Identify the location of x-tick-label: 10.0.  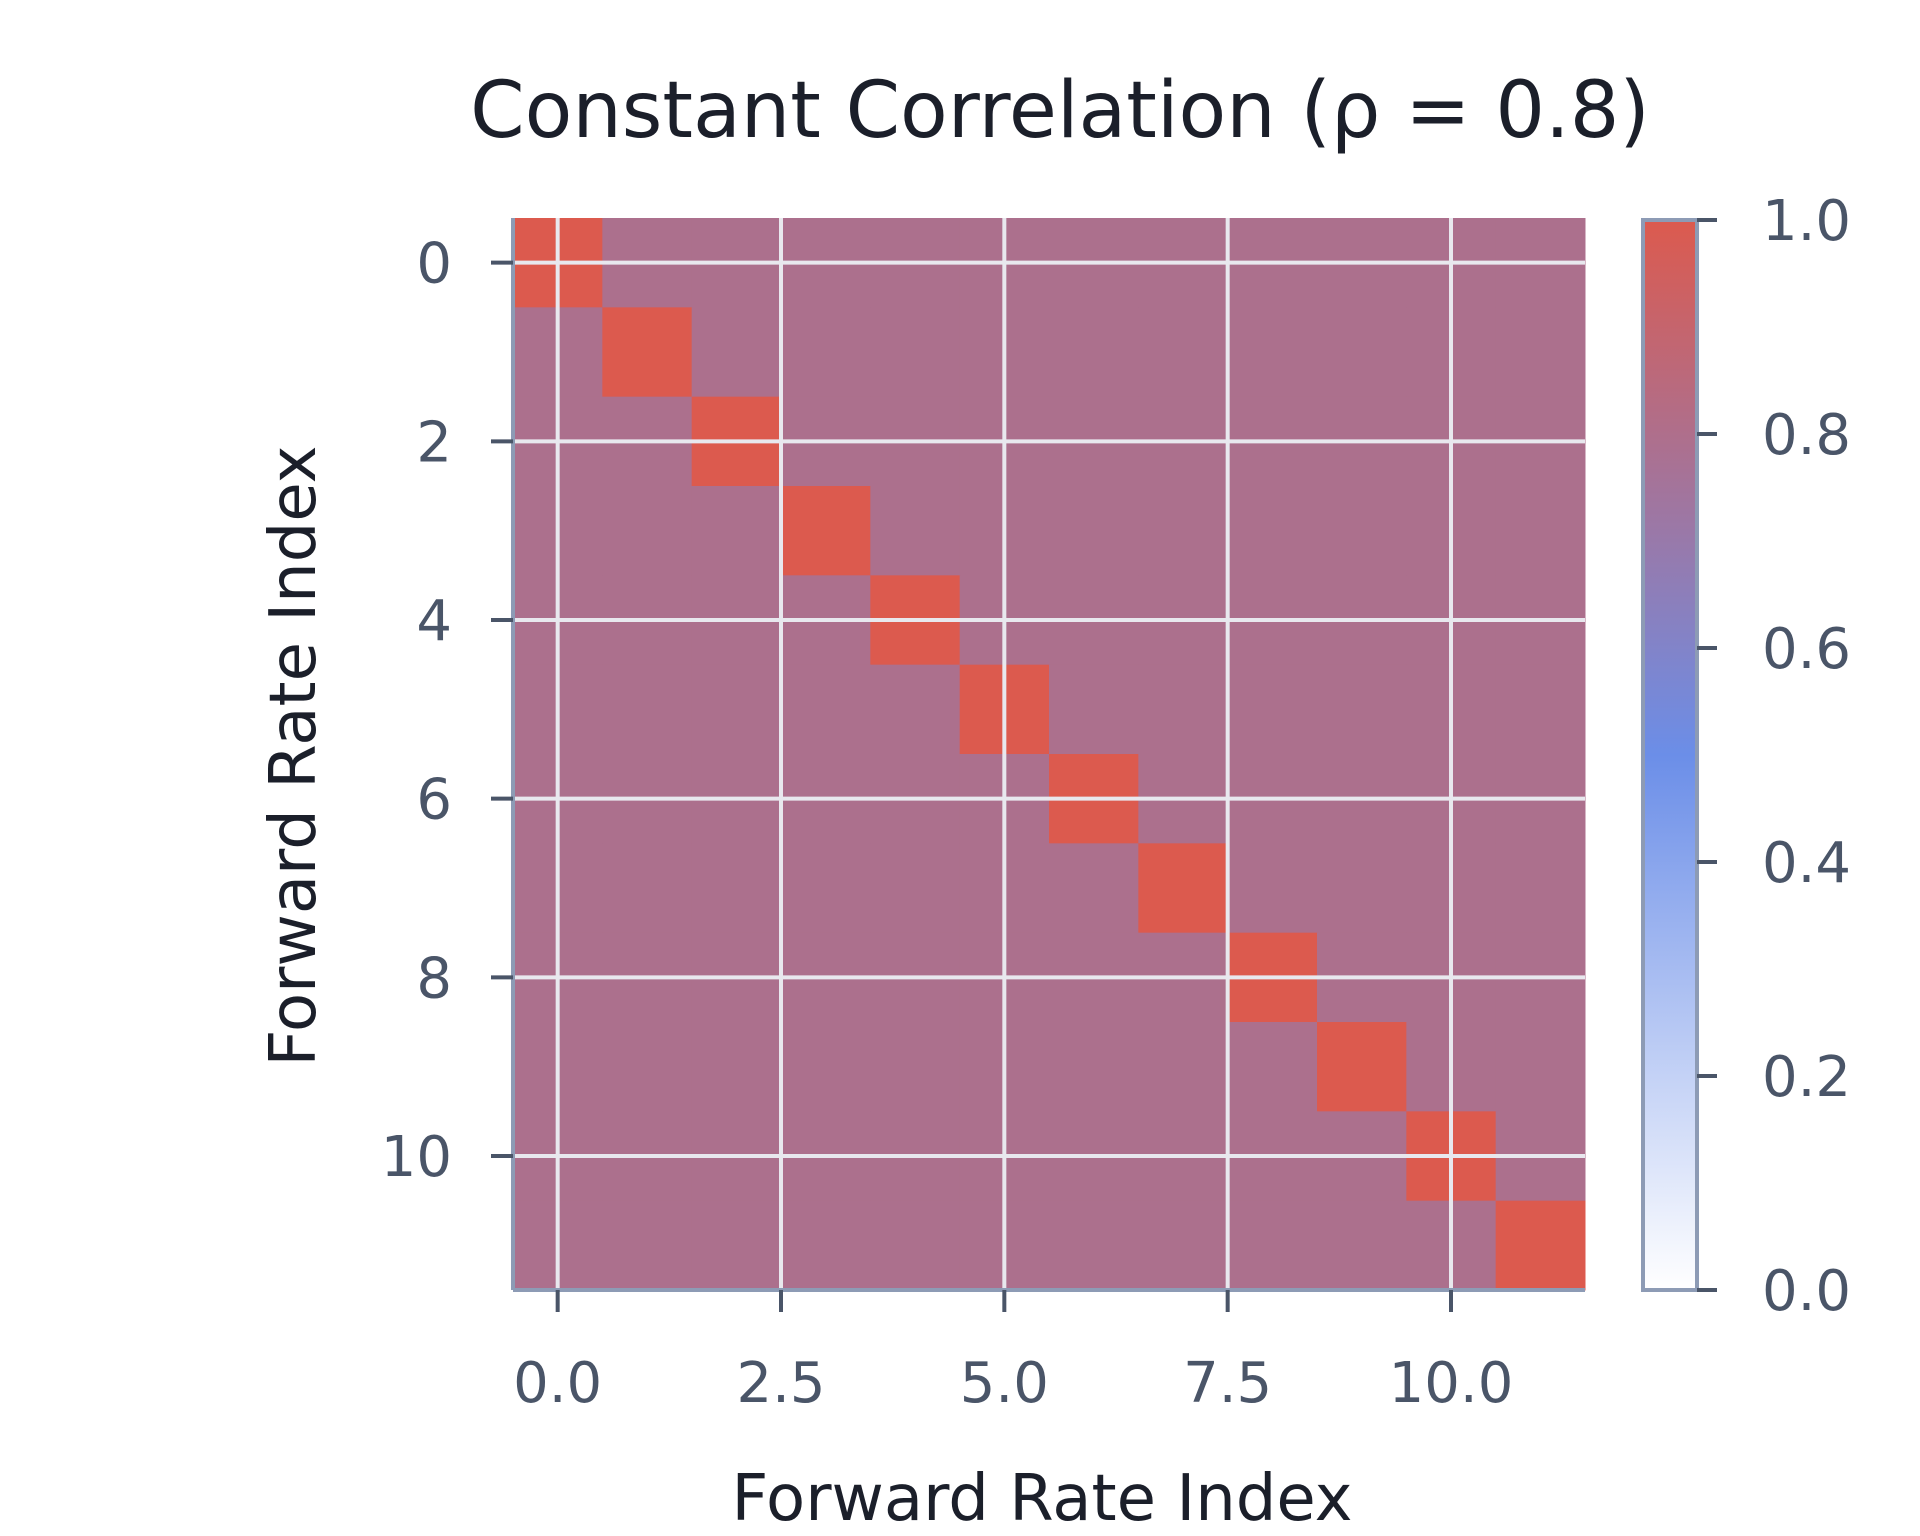
(1451, 1383).